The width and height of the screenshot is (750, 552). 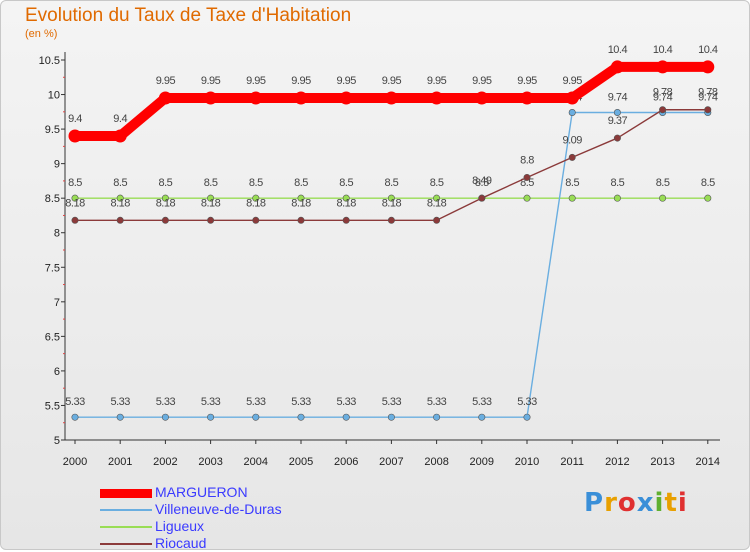 What do you see at coordinates (49, 61) in the screenshot?
I see `y-tick-label: 10.5` at bounding box center [49, 61].